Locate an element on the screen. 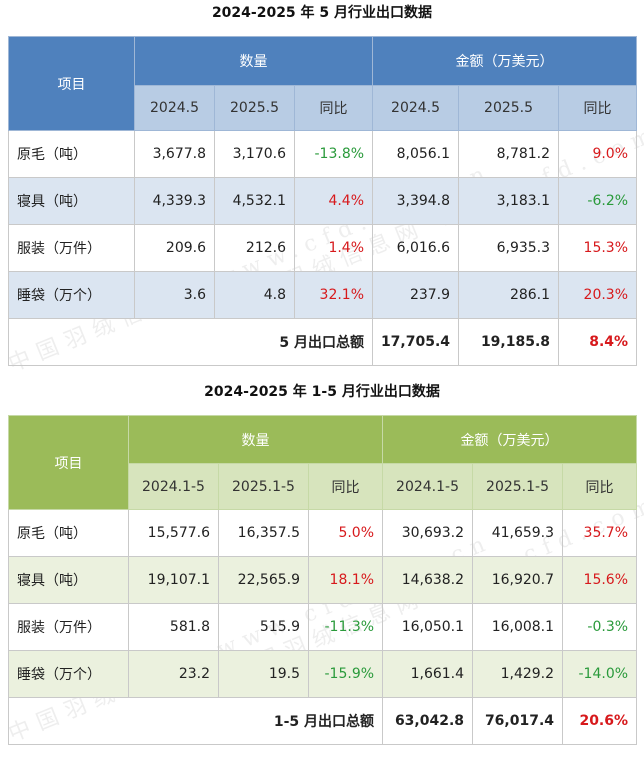  quantity-2025: 4,532.1 is located at coordinates (254, 201).